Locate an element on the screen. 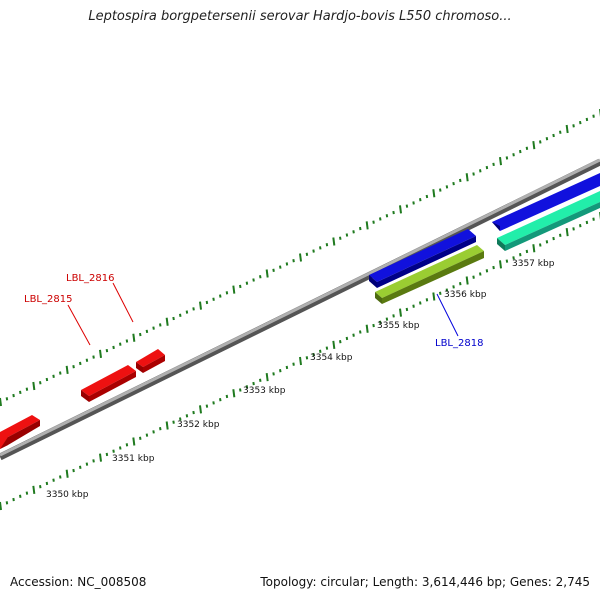  gene-lbl-2818-side is located at coordinates (378, 298).